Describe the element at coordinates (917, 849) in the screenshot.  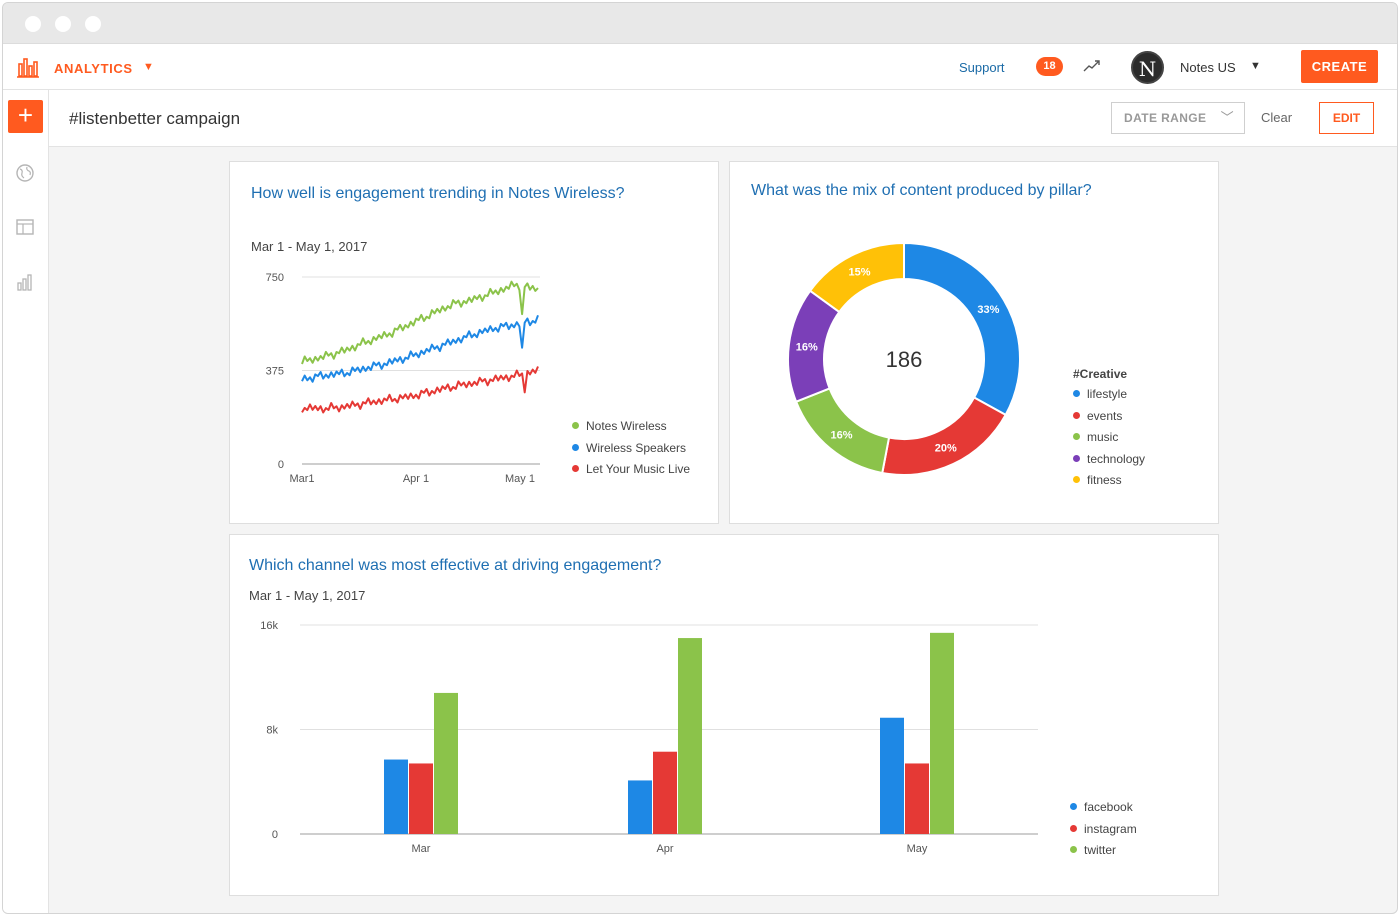
I see `x-tick-label: May` at that location.